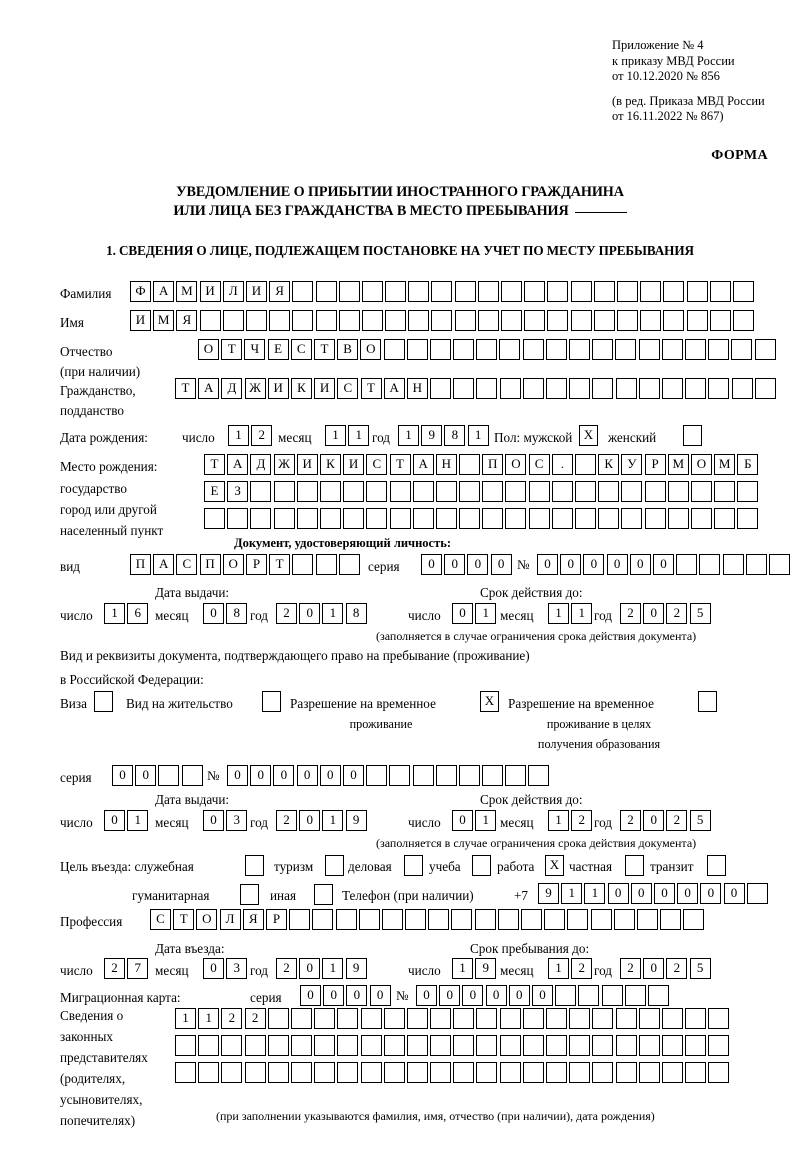 This screenshot has height=1163, width=800. What do you see at coordinates (748, 464) in the screenshot?
I see `char-cell: Б` at bounding box center [748, 464].